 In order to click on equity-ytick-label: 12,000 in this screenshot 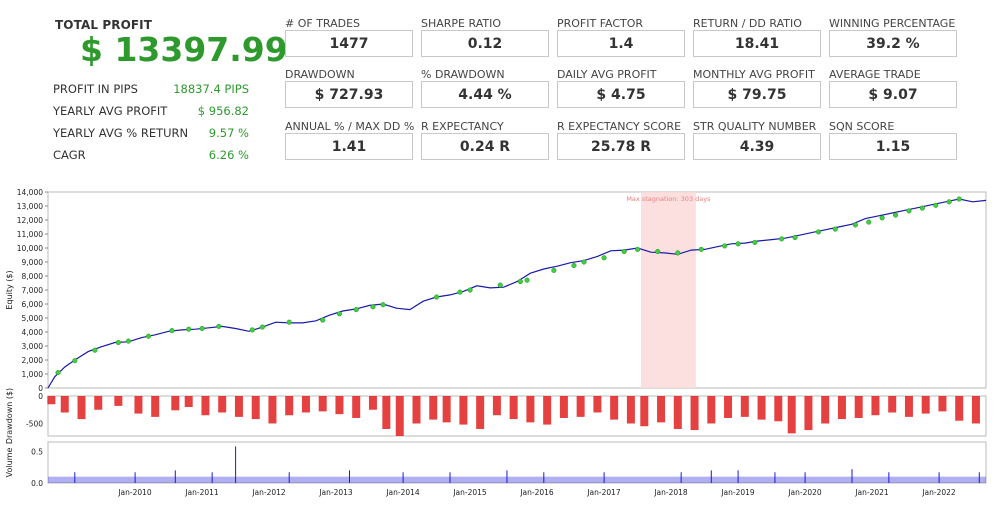, I will do `click(30, 220)`.